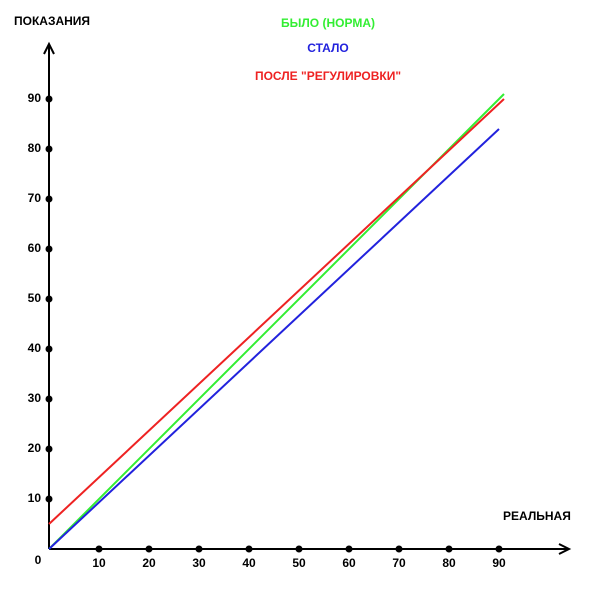 The image size is (600, 605). I want to click on x-tick-label: 70, so click(399, 563).